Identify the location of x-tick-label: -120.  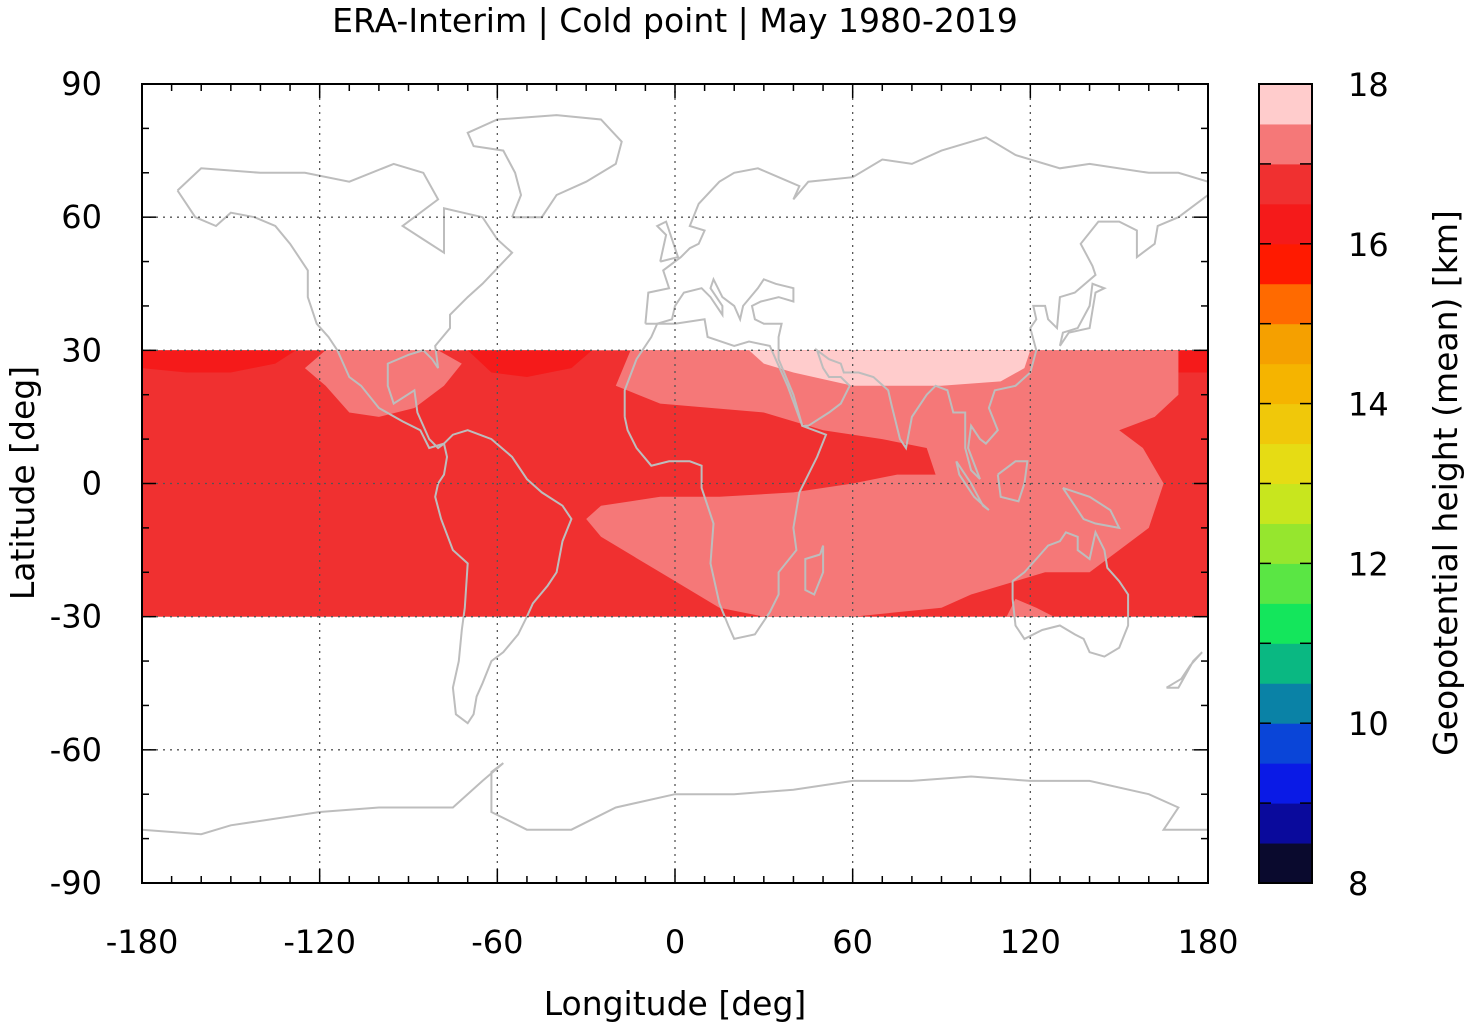
(319, 942).